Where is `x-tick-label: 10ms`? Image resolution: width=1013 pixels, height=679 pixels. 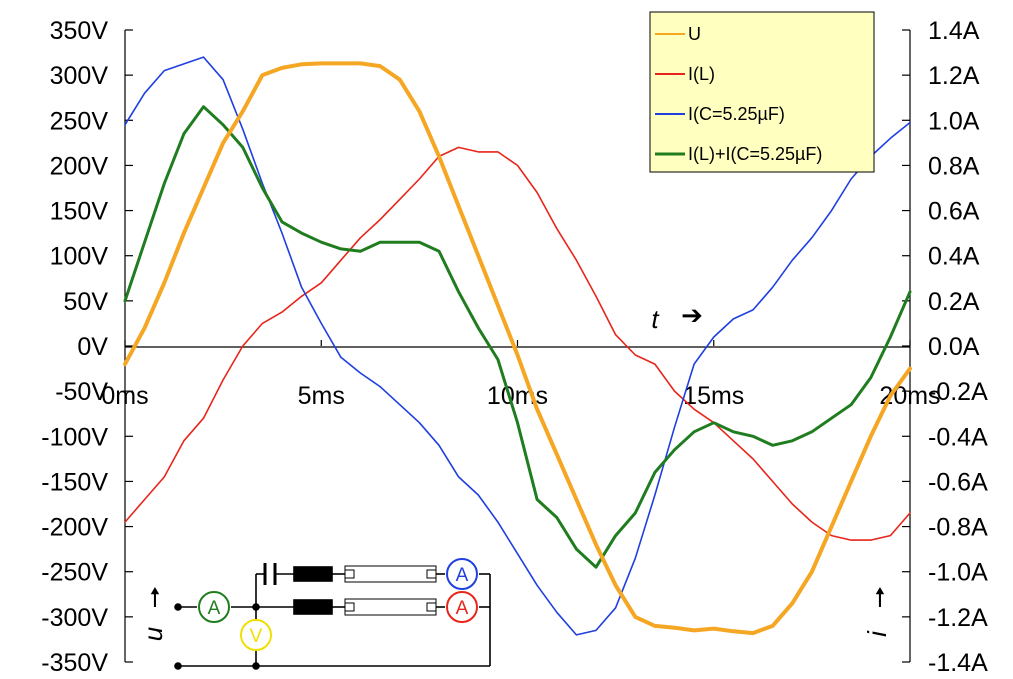
x-tick-label: 10ms is located at coordinates (517, 396).